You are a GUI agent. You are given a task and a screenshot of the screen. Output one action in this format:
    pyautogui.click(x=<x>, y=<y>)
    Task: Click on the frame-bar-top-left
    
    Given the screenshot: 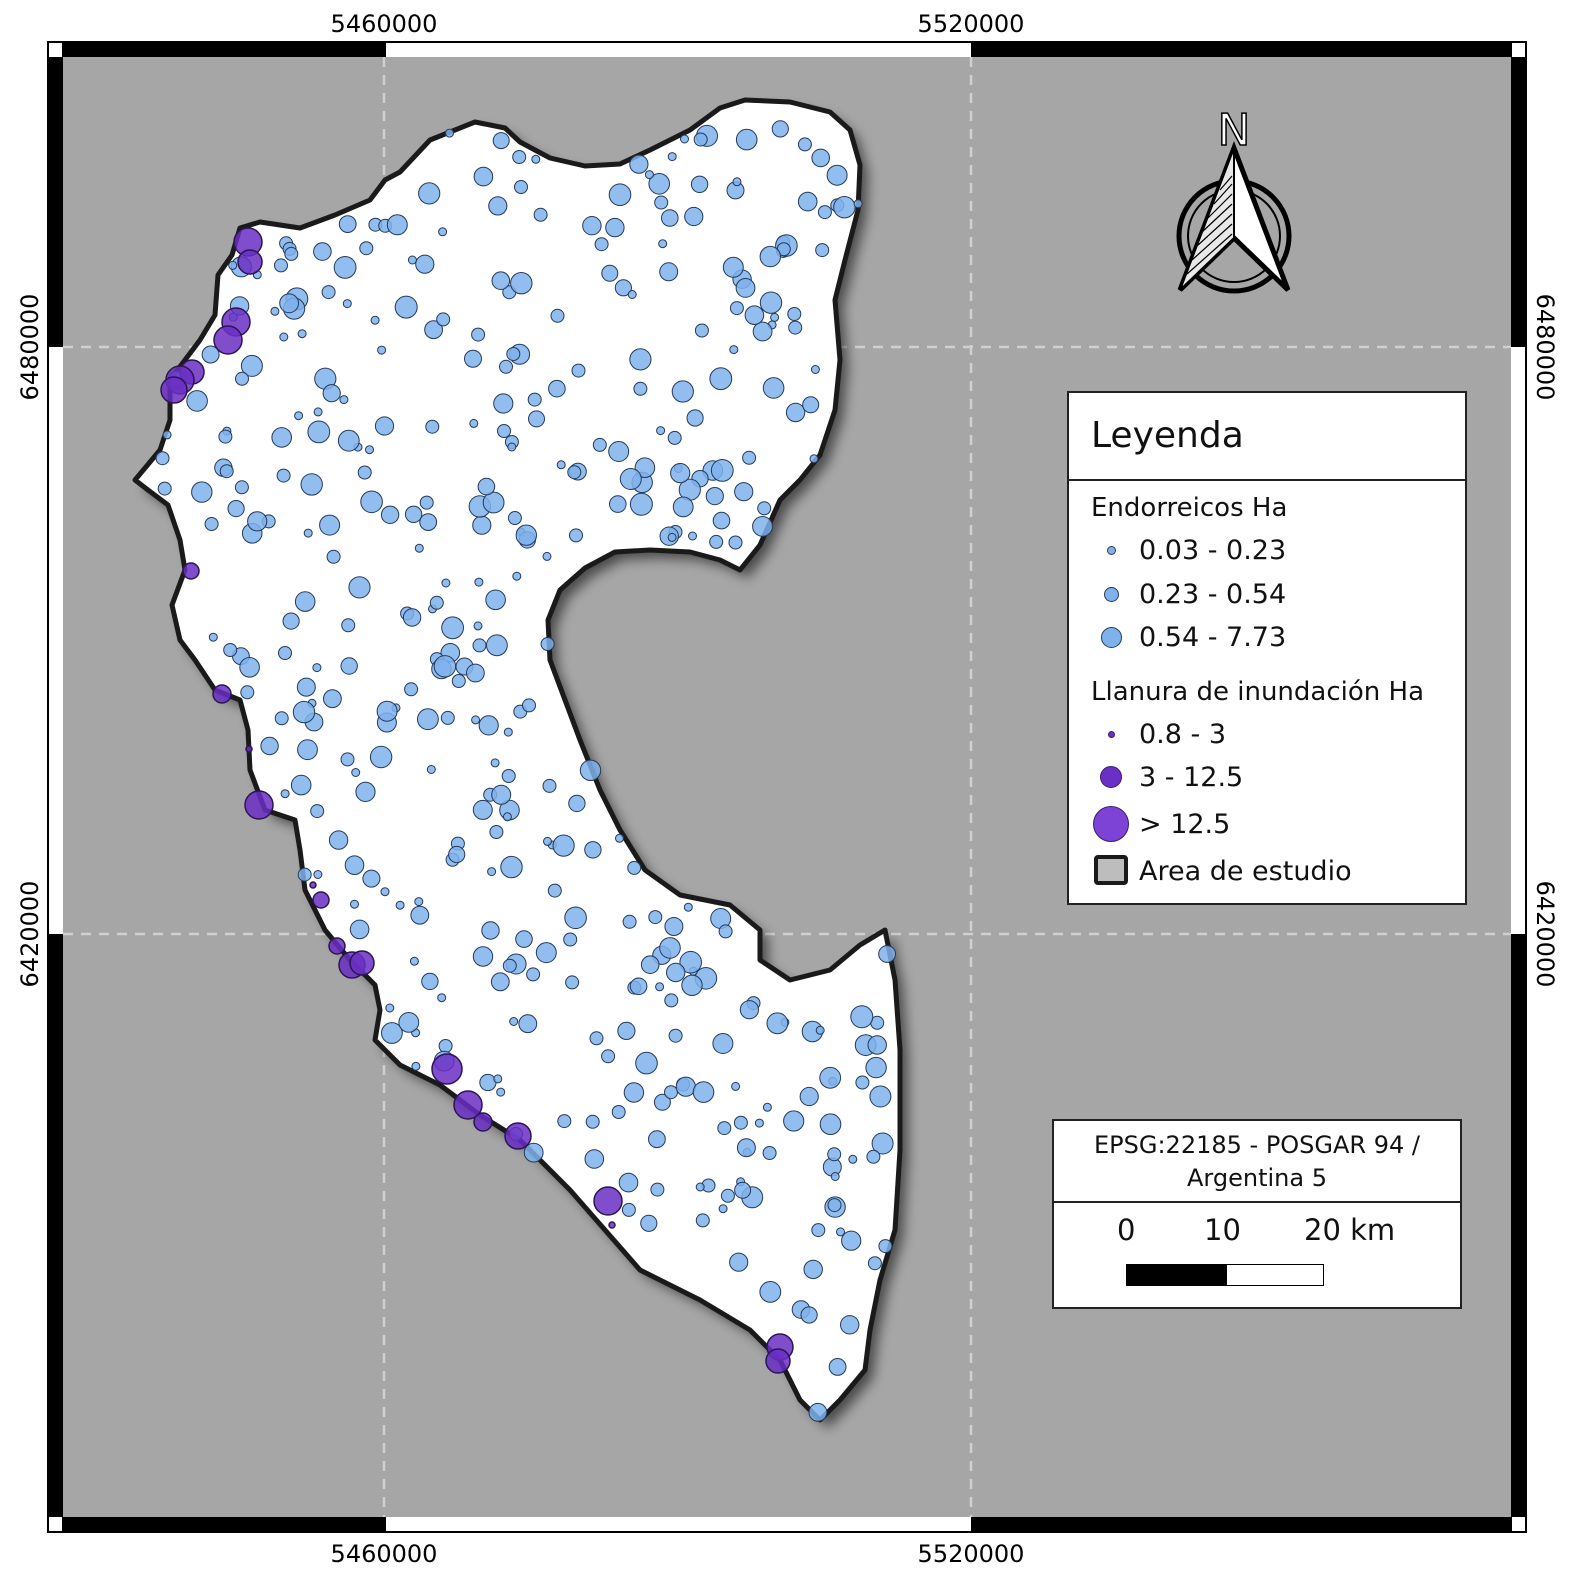 What is the action you would take?
    pyautogui.click(x=224, y=49)
    